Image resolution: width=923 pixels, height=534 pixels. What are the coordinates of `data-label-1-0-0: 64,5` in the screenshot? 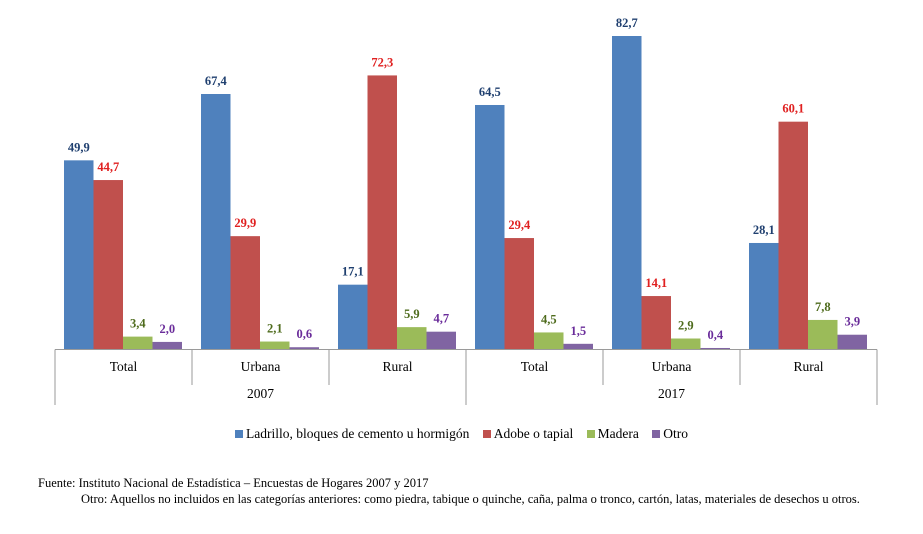 It's located at (490, 92).